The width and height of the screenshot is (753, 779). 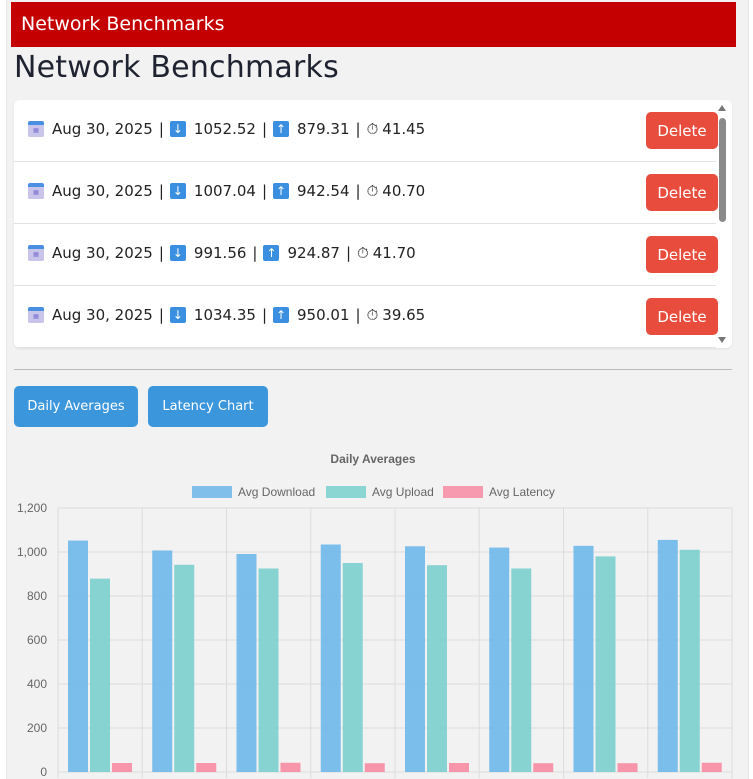 I want to click on benchmark-download: 1007.04, so click(x=224, y=191).